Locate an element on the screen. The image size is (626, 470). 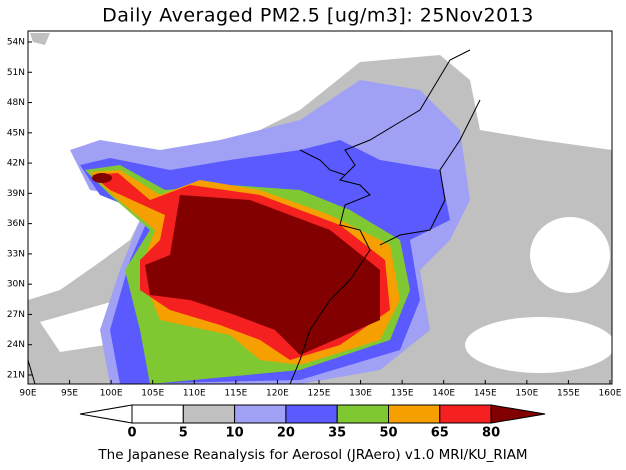
lat-label: 27N is located at coordinates (16, 315).